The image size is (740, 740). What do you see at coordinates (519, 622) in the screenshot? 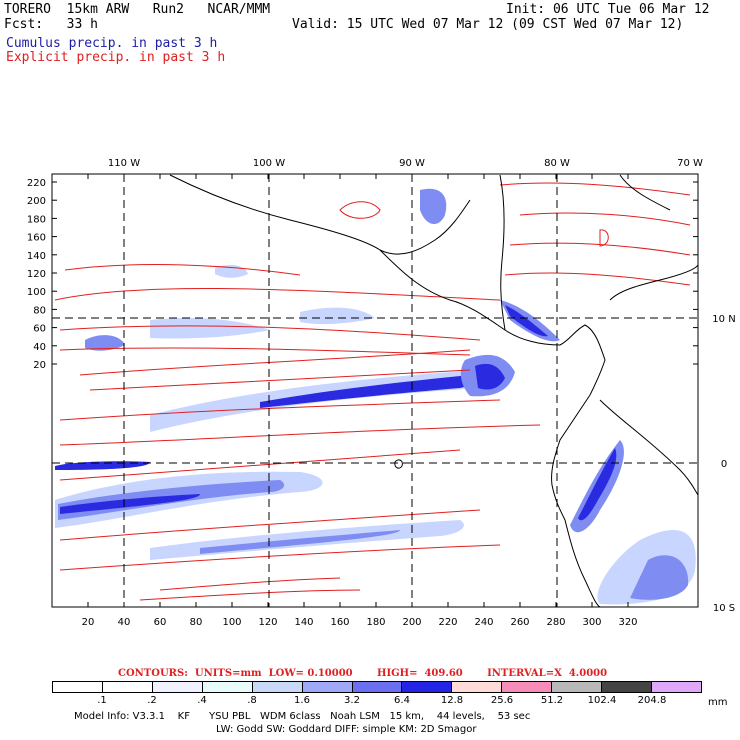
I see `x-axis-label: 260` at bounding box center [519, 622].